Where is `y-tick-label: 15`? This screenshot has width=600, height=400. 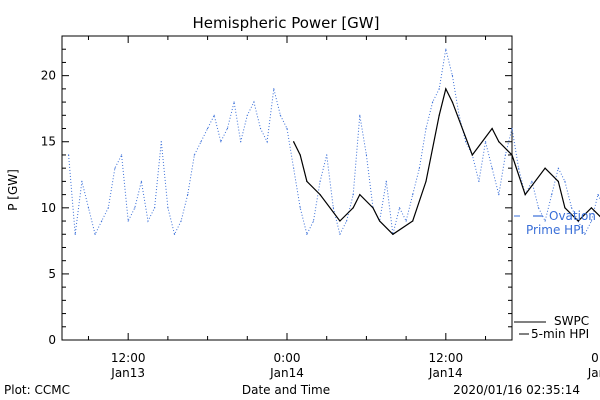
y-tick-label: 15 is located at coordinates (48, 142).